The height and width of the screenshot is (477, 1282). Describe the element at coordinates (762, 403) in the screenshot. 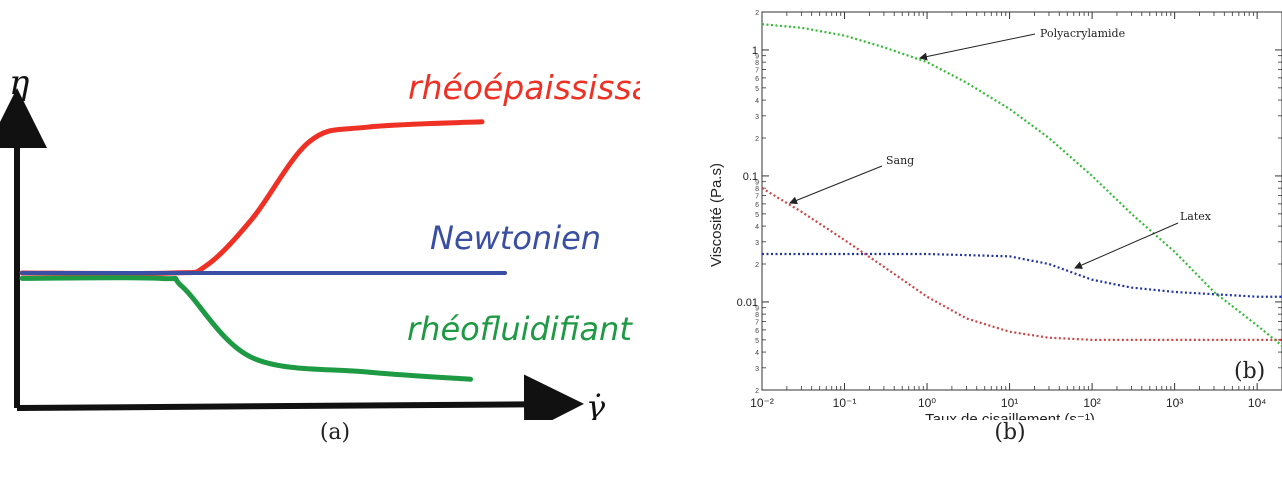

I see `x-tick-label: 10⁻²` at that location.